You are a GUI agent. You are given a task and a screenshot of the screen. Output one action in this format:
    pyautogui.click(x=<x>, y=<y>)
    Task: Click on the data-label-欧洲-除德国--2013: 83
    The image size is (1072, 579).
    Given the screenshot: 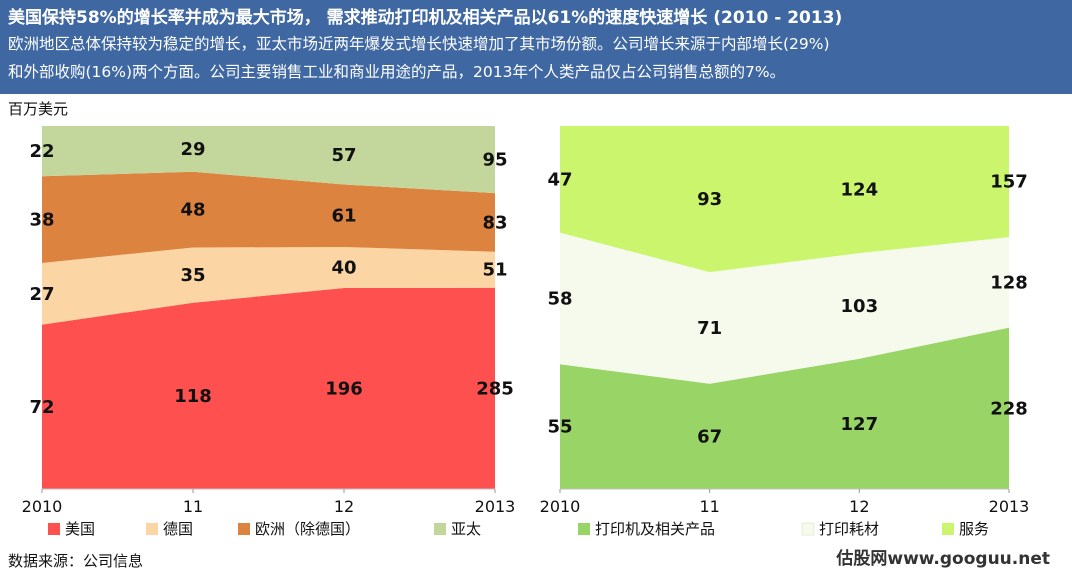 What is the action you would take?
    pyautogui.click(x=494, y=222)
    